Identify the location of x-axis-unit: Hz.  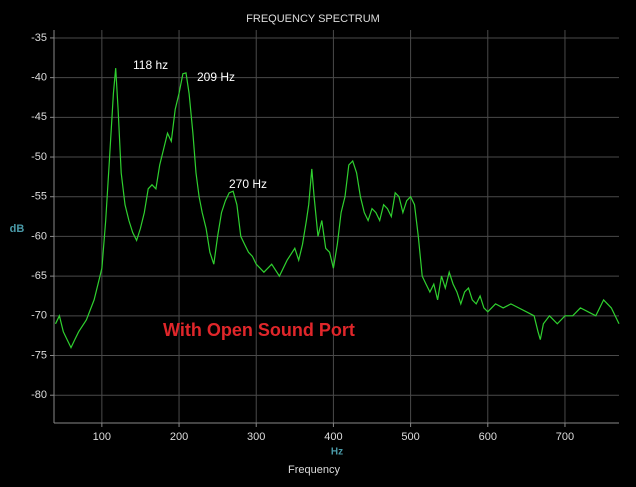
(337, 452).